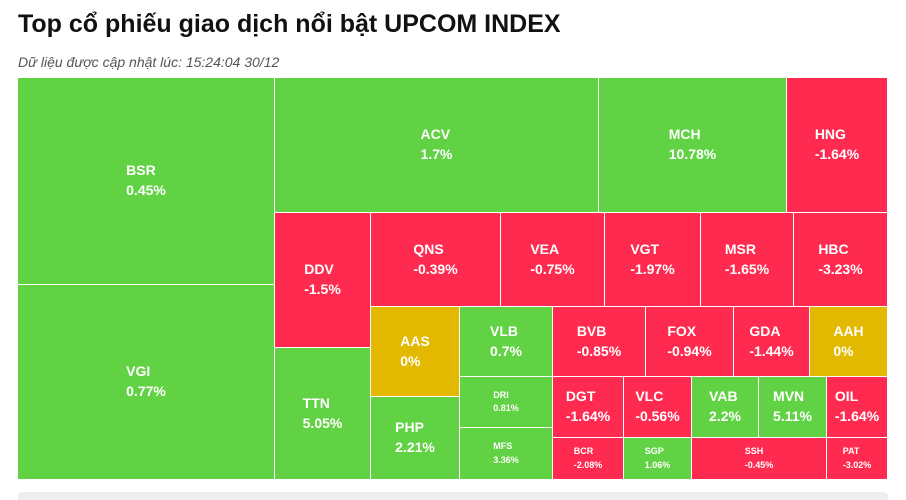 Image resolution: width=906 pixels, height=500 pixels. I want to click on ticker-label: VEA, so click(545, 248).